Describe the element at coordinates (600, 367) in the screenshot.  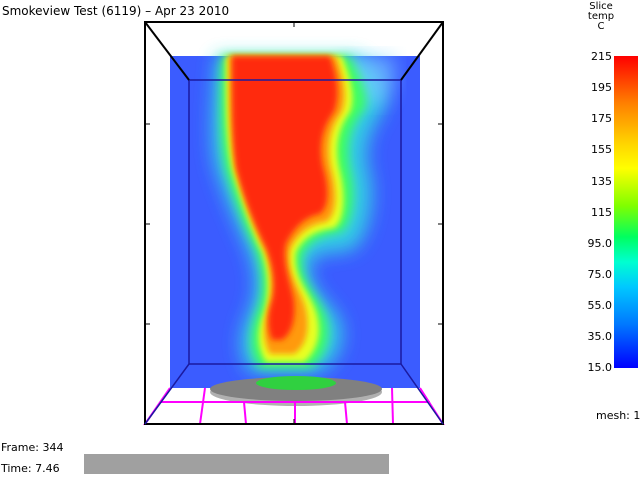
I see `colorbar-tick: 15.0` at that location.